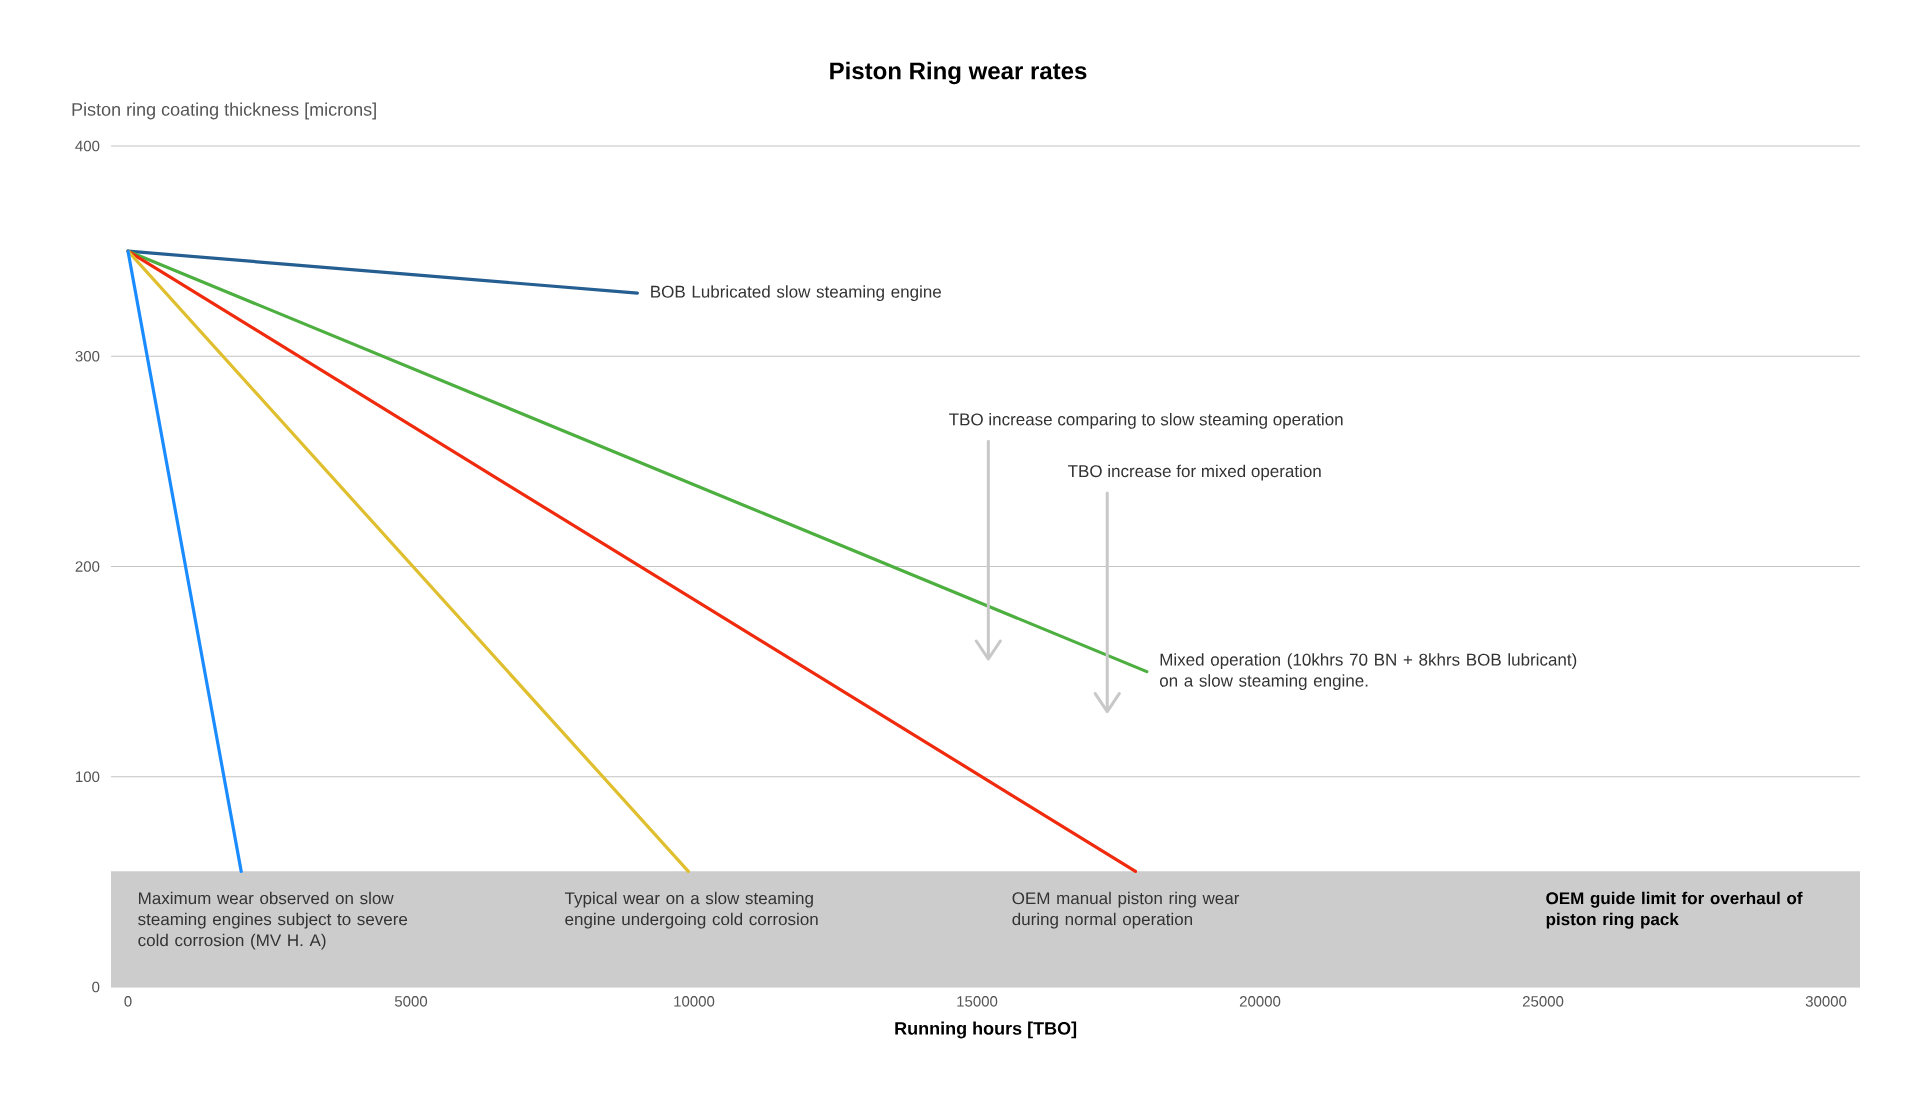 The height and width of the screenshot is (1105, 1912). Describe the element at coordinates (1194, 472) in the screenshot. I see `annotation: TBO increase for mixed operation` at that location.